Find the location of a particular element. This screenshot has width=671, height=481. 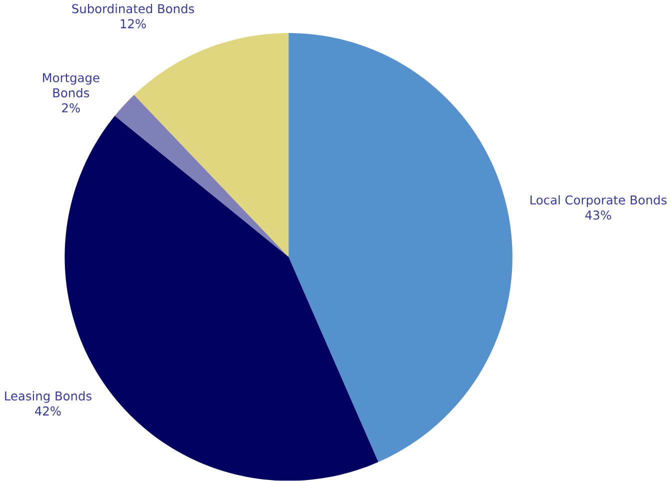

slice-label: Mortgage Bonds is located at coordinates (71, 85).